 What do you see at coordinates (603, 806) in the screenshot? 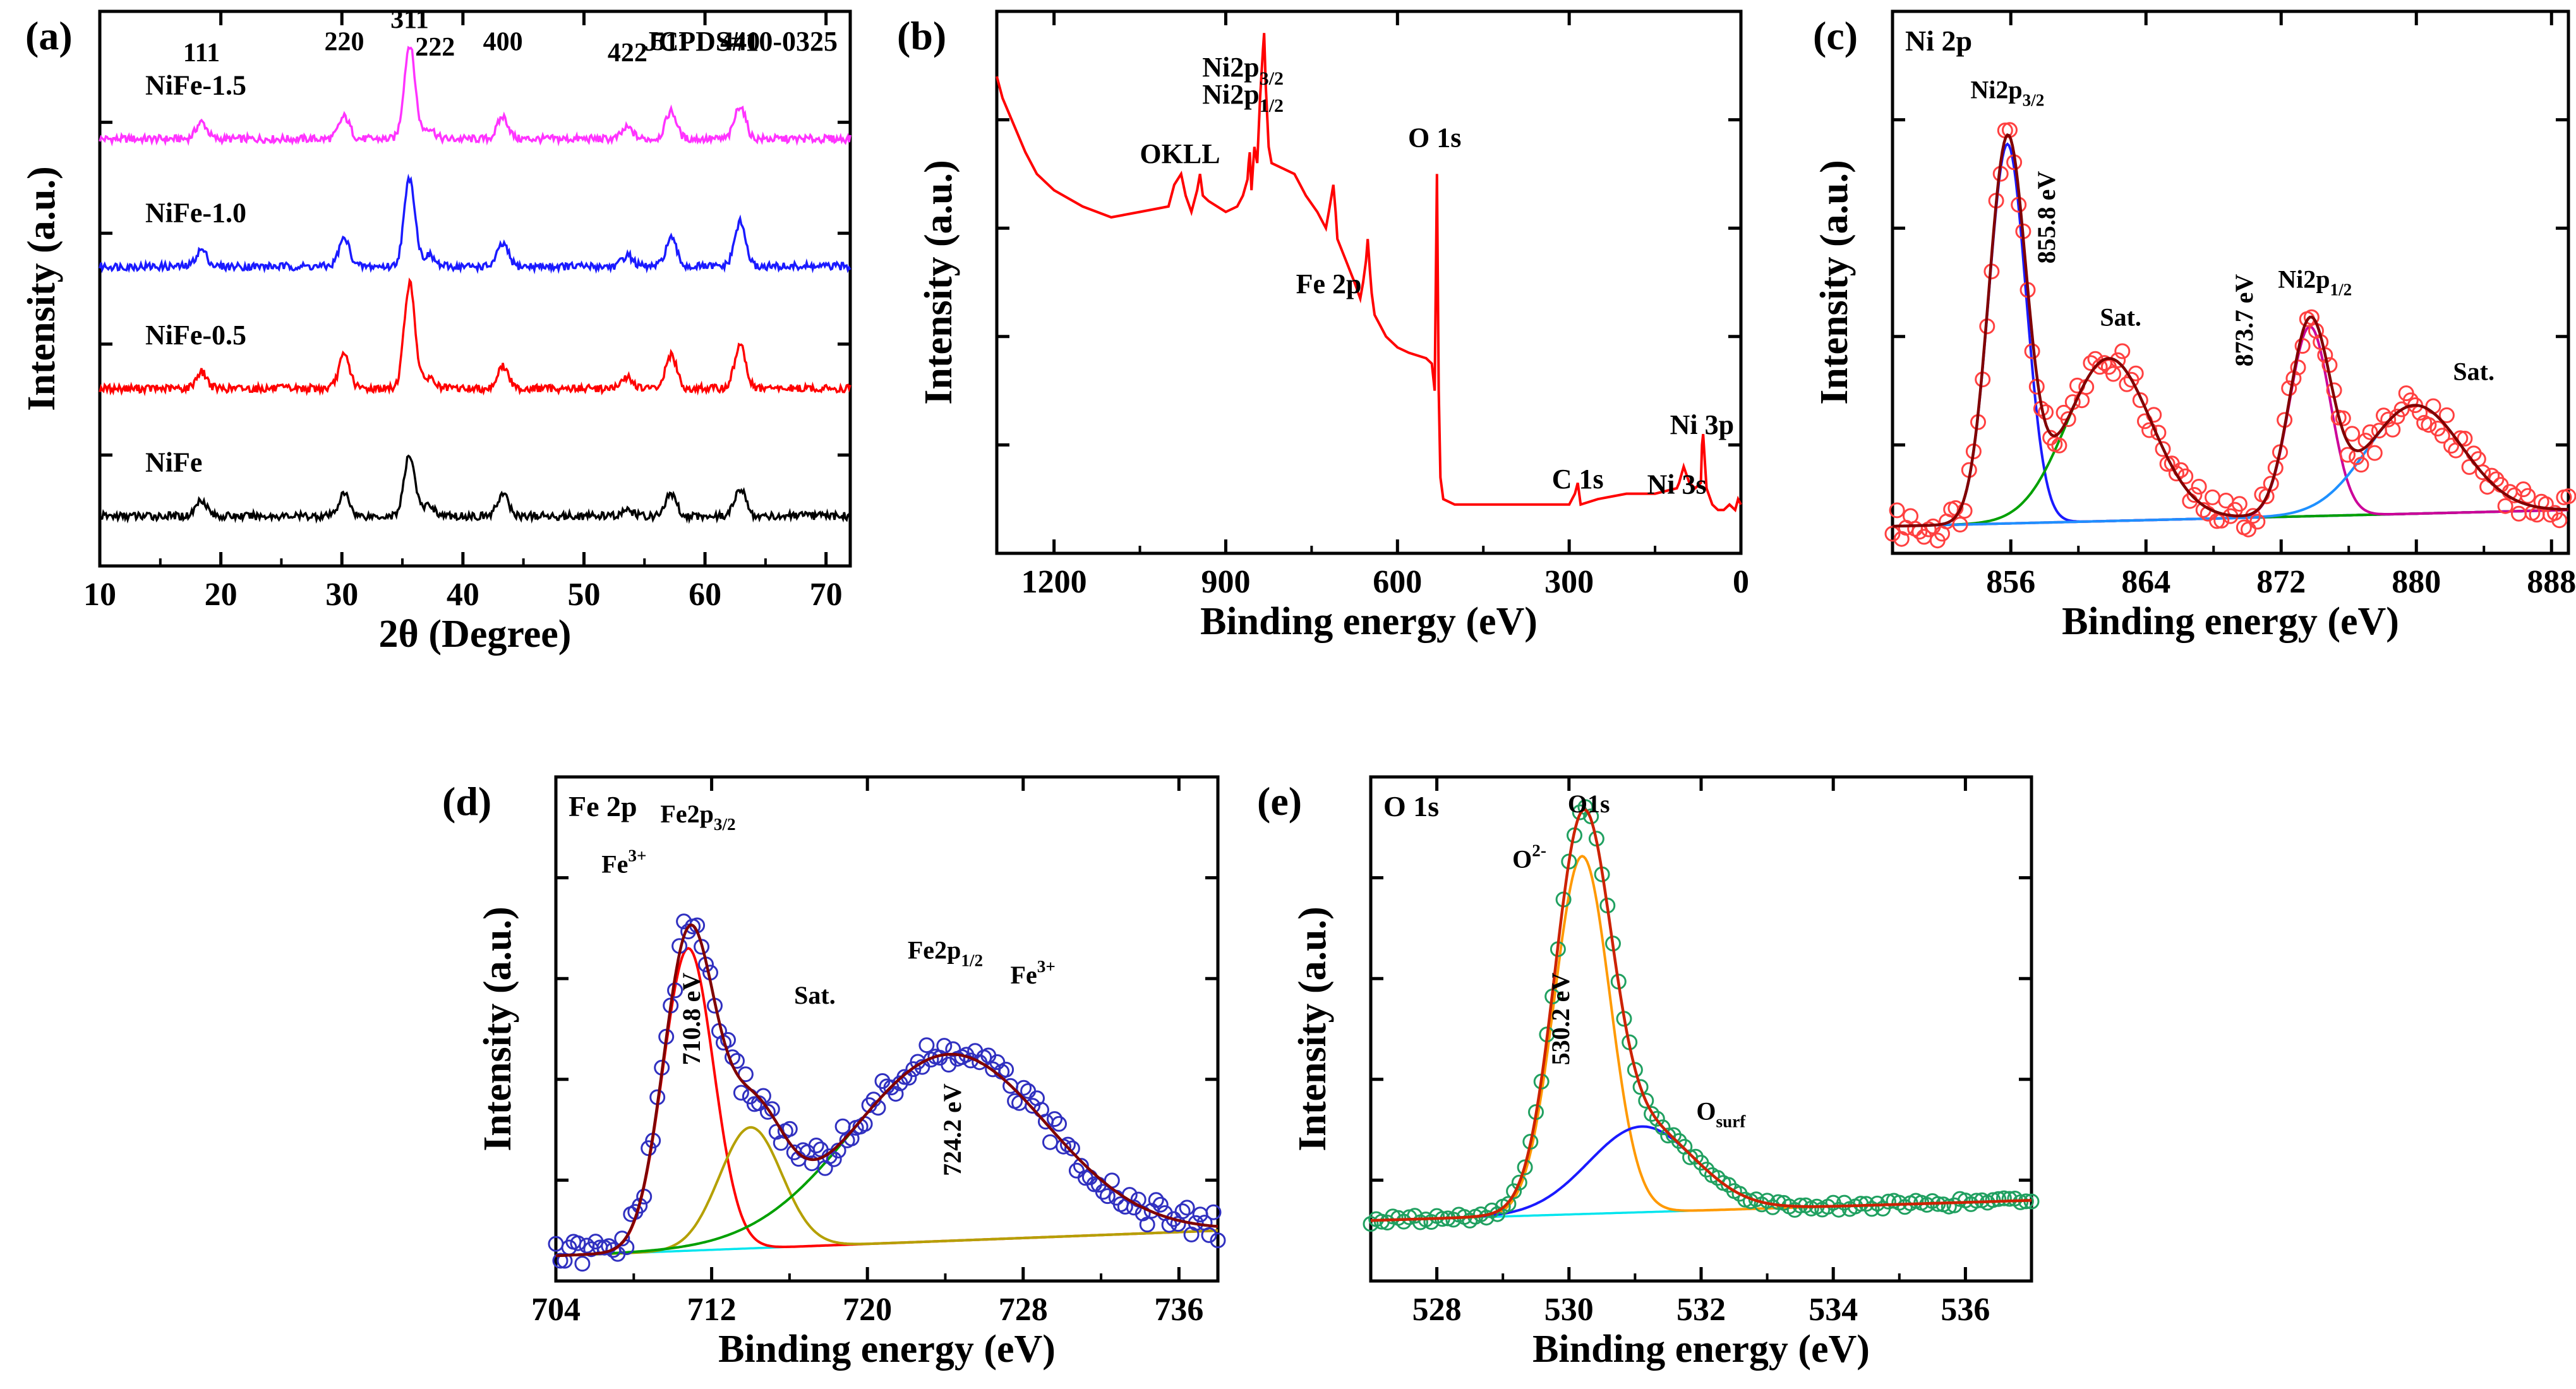
I see `corner-text: Fe 2p` at bounding box center [603, 806].